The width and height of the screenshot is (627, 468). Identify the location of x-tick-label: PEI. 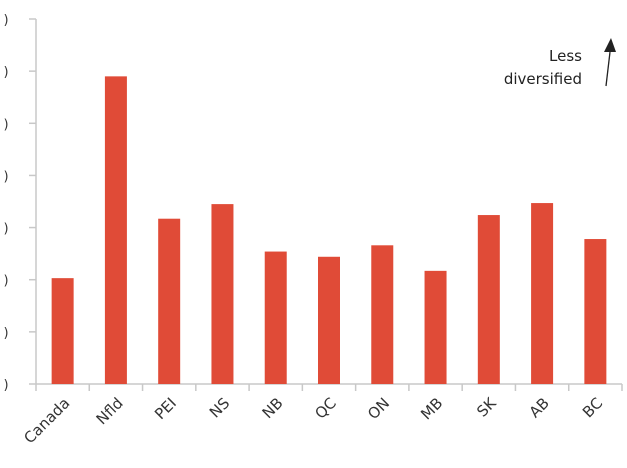
(165, 408).